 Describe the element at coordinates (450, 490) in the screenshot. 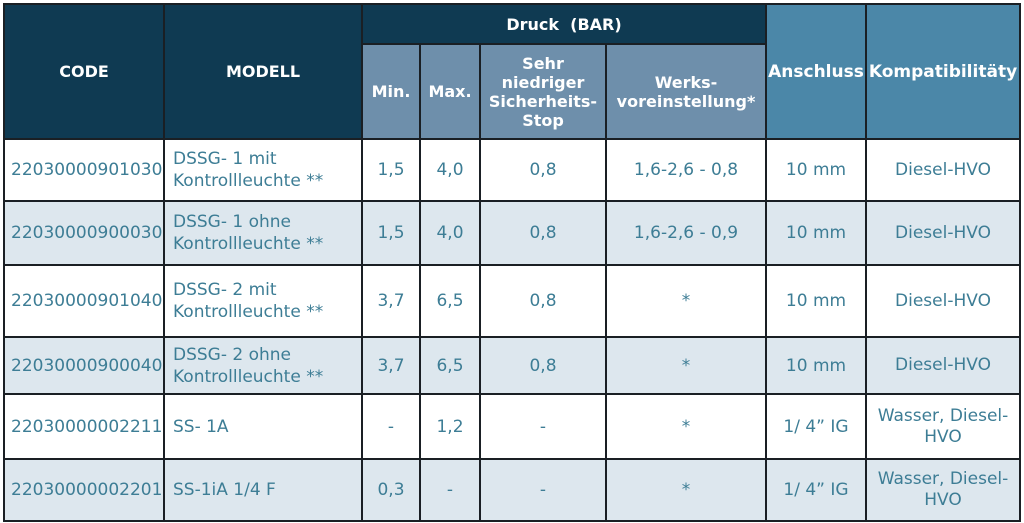

I see `cell-max: -` at that location.